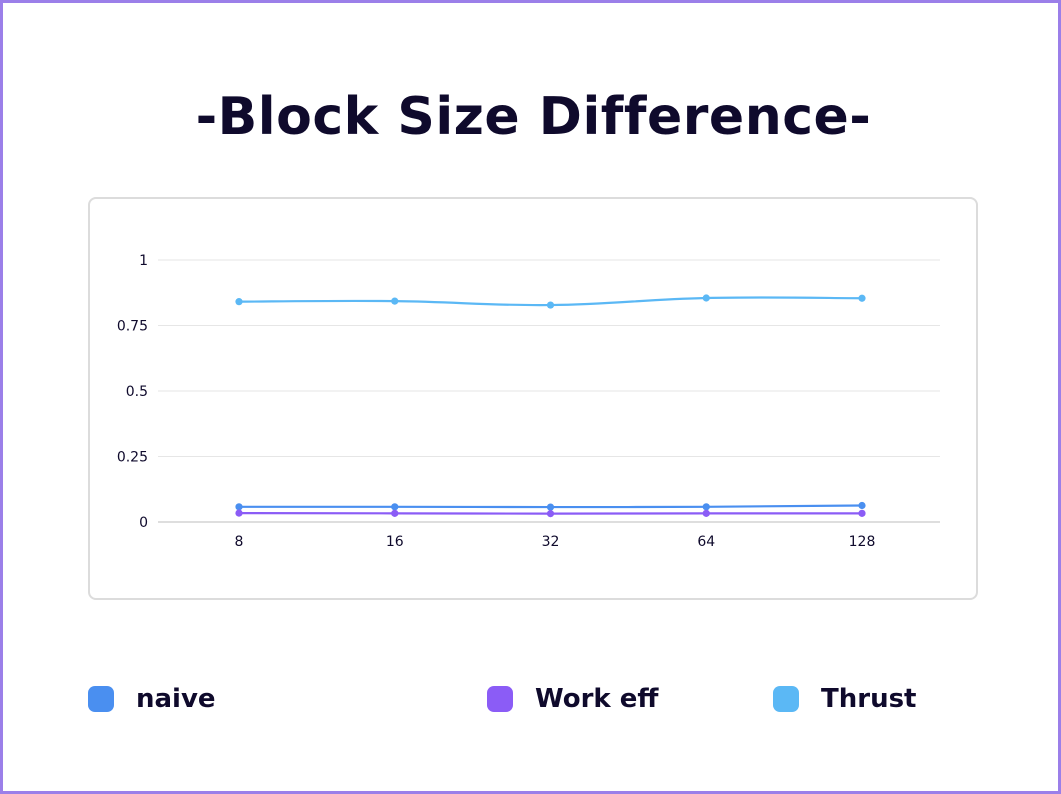 Image resolution: width=1061 pixels, height=794 pixels. What do you see at coordinates (395, 542) in the screenshot?
I see `x-tick-label: 16` at bounding box center [395, 542].